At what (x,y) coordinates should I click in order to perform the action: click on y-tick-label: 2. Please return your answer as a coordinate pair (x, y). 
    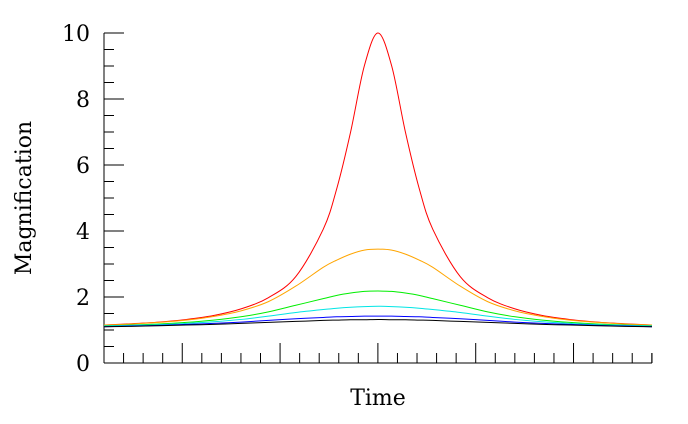
    Looking at the image, I should click on (83, 298).